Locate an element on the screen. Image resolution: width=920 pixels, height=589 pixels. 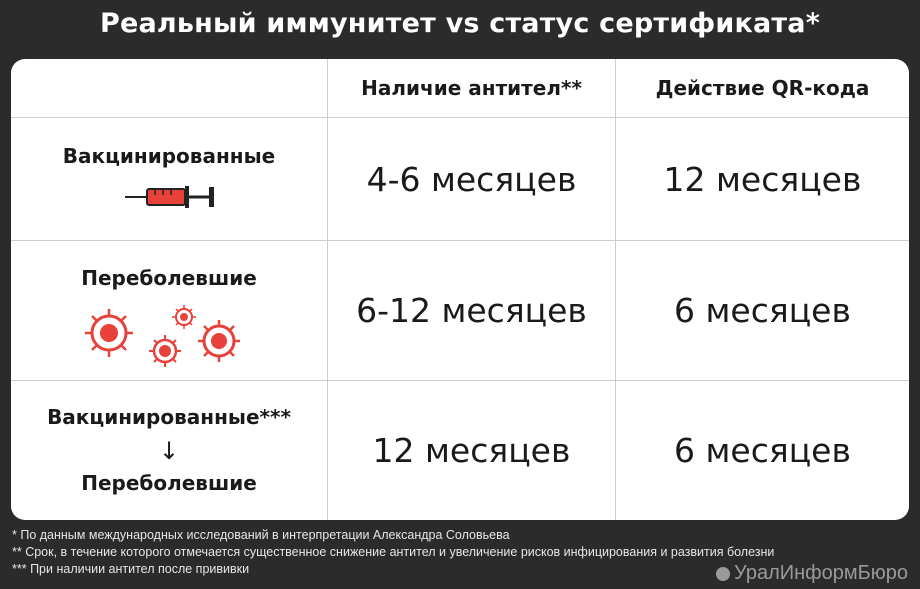
brand-name: УралИнформБюро is located at coordinates (821, 573).